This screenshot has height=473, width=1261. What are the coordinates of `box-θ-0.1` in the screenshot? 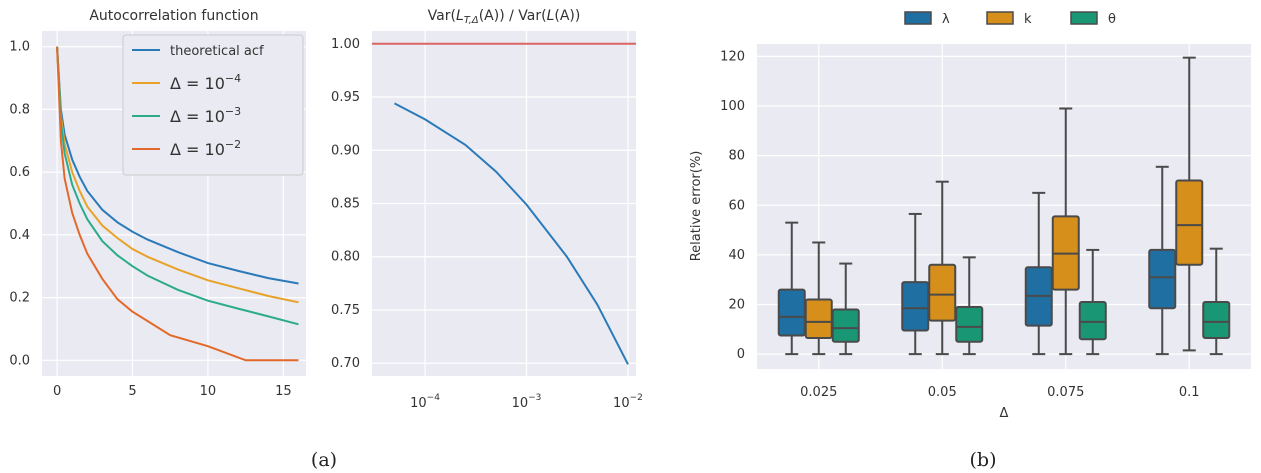 It's located at (1216, 301).